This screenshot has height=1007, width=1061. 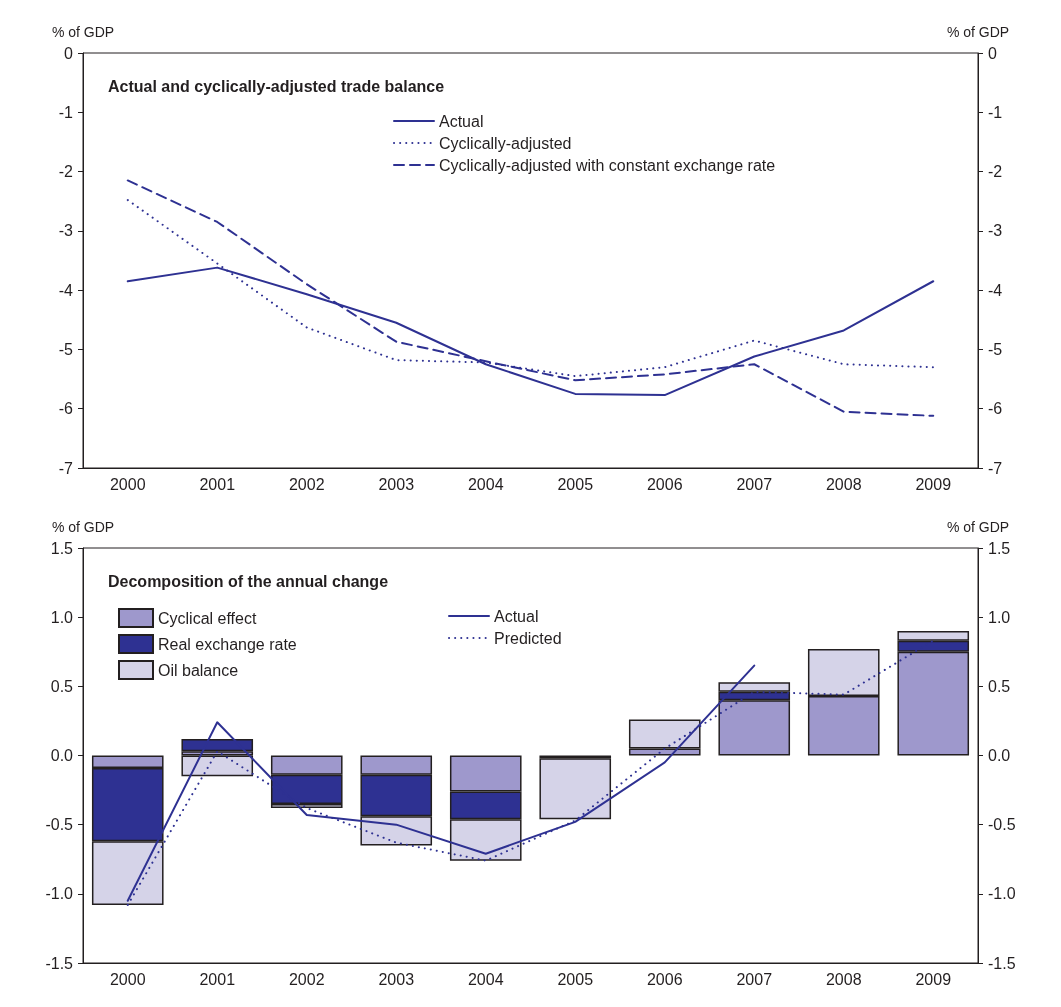 What do you see at coordinates (66, 409) in the screenshot?
I see `y-tick-label: -6` at bounding box center [66, 409].